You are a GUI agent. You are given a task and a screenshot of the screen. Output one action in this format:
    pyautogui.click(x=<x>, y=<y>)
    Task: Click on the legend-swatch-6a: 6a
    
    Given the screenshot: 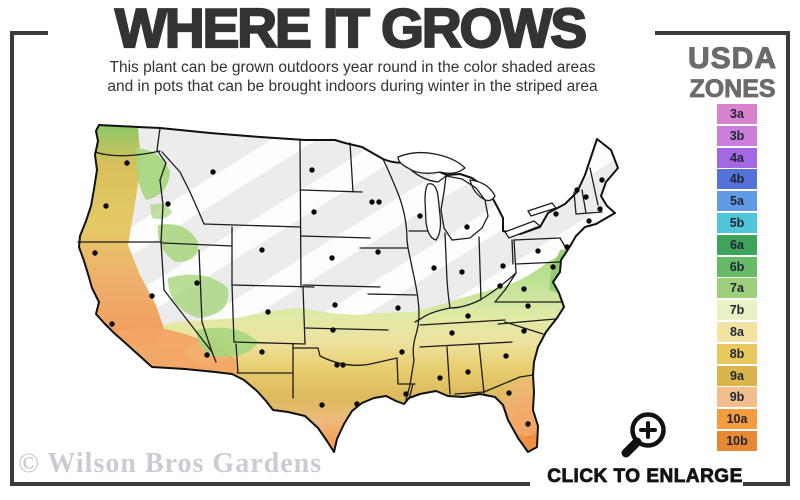 What is the action you would take?
    pyautogui.click(x=737, y=244)
    